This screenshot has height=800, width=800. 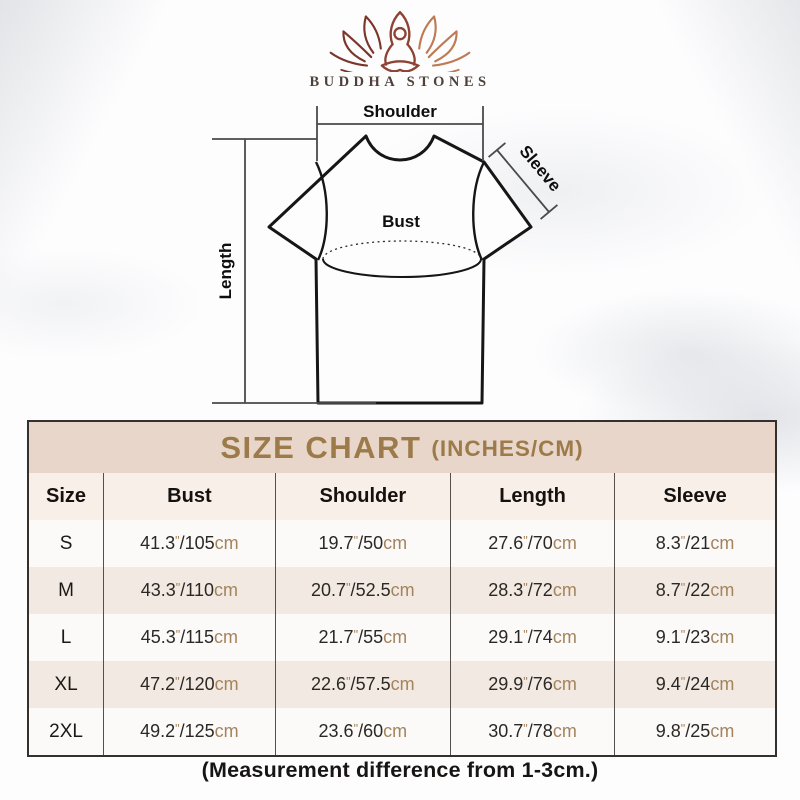 I want to click on size-chart-title-main: SIZE CHART, so click(x=321, y=447).